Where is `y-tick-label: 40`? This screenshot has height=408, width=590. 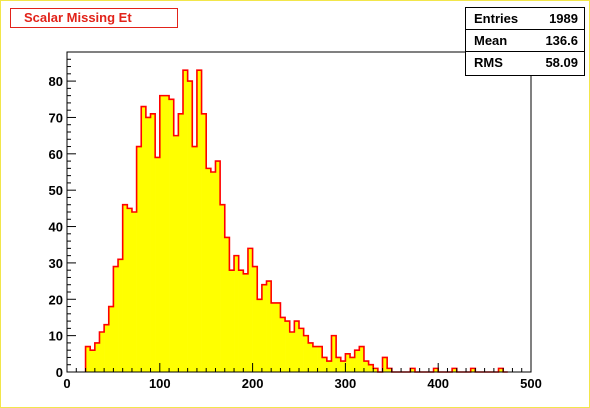
y-tick-label: 40 is located at coordinates (56, 227).